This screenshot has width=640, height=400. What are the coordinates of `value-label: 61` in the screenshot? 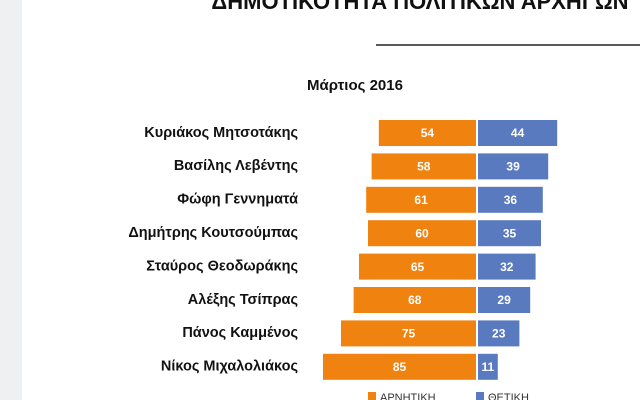 It's located at (421, 200).